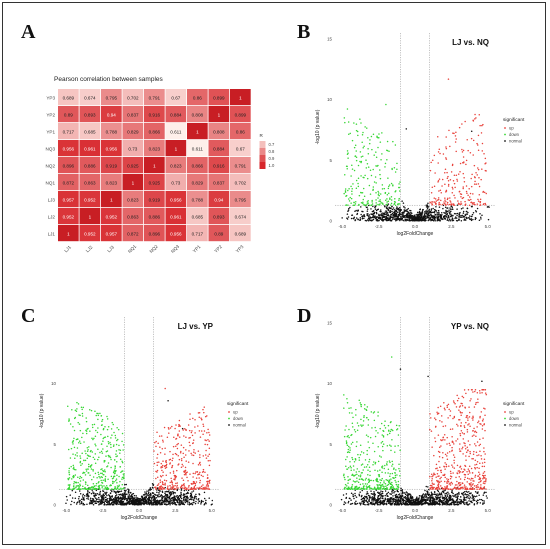  What do you see at coordinates (240, 97) in the screenshot?
I see `heatmap-cell-value: 1` at bounding box center [240, 97].